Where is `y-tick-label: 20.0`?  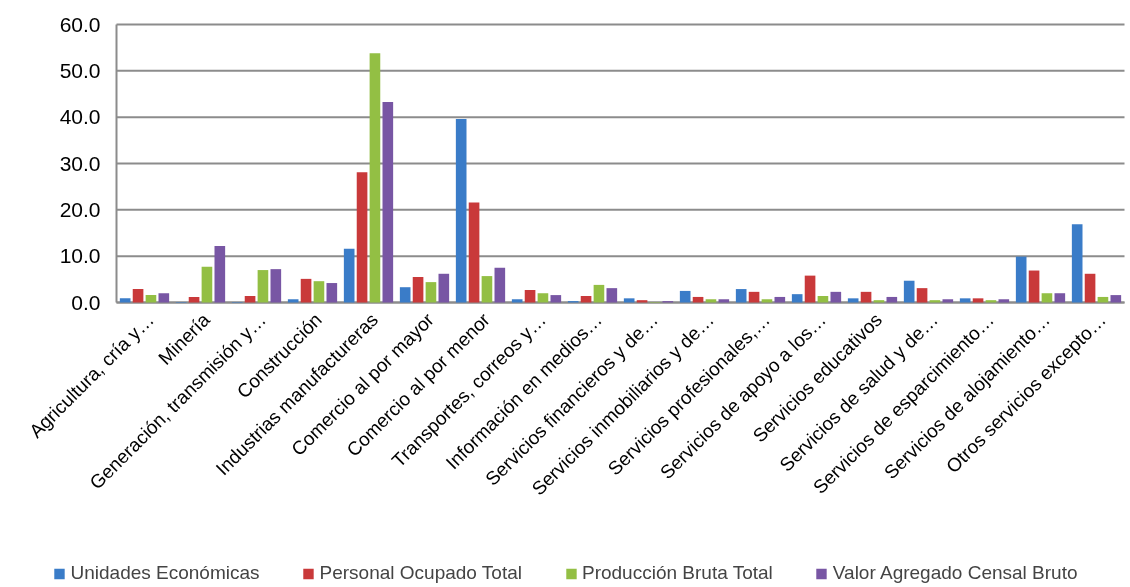 y-tick-label: 20.0 is located at coordinates (80, 209).